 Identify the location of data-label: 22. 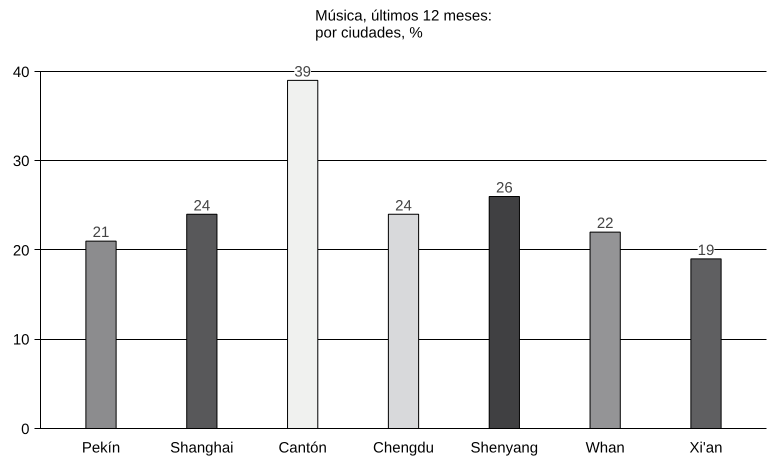
(605, 223).